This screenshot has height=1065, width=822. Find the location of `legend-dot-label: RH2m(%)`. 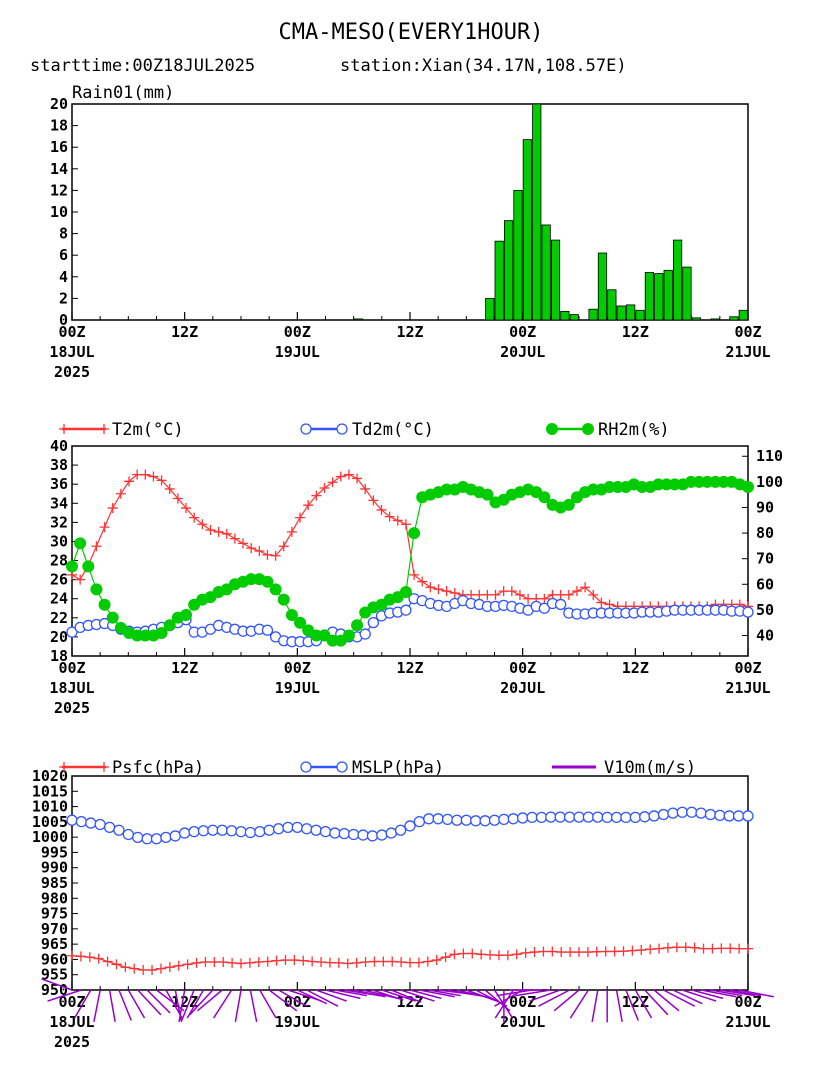

legend-dot-label: RH2m(%) is located at coordinates (634, 430).